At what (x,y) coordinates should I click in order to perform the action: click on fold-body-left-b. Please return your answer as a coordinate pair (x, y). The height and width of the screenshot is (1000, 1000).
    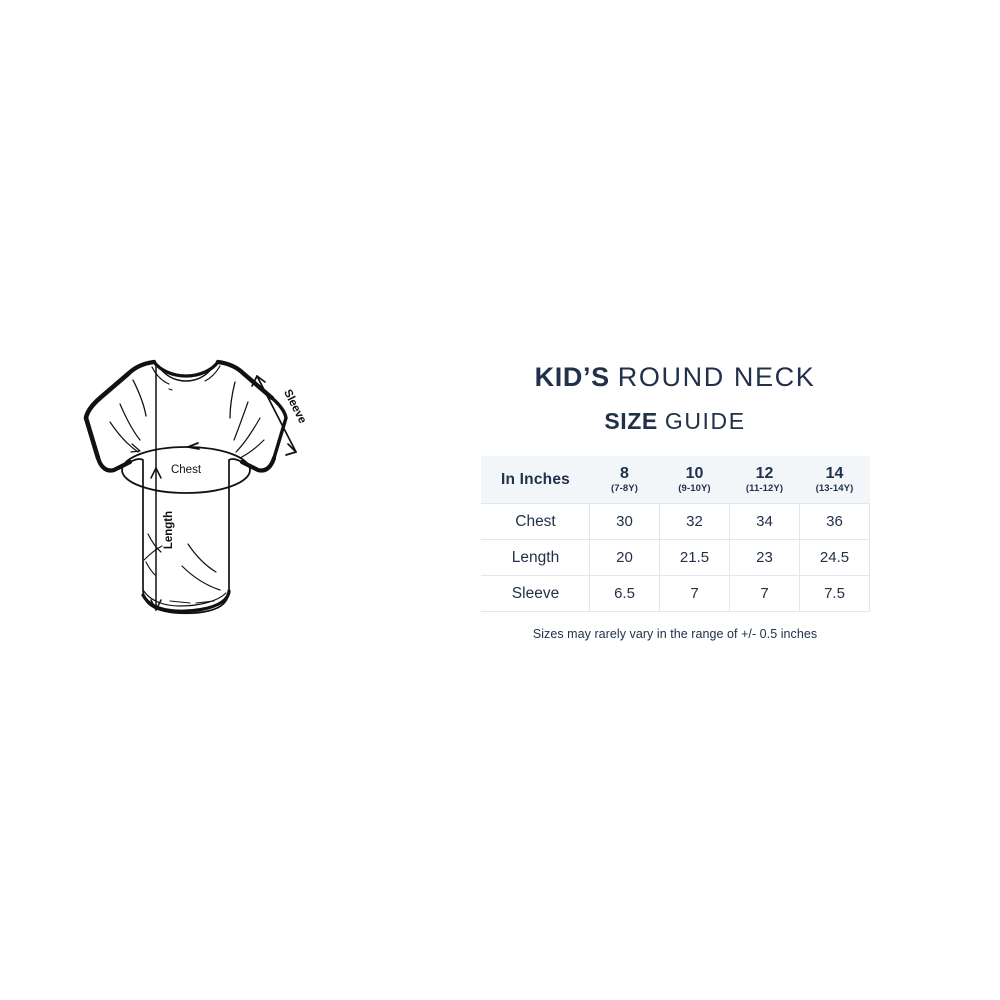
    Looking at the image, I should click on (150, 568).